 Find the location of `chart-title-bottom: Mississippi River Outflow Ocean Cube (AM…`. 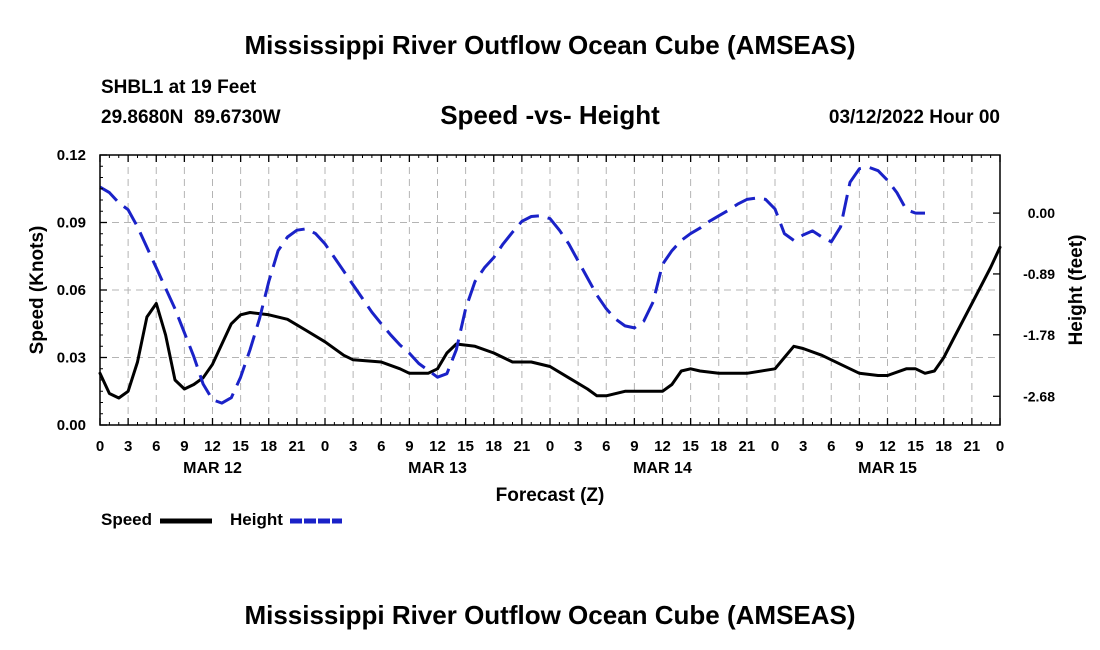

chart-title-bottom: Mississippi River Outflow Ocean Cube (AM… is located at coordinates (550, 615).